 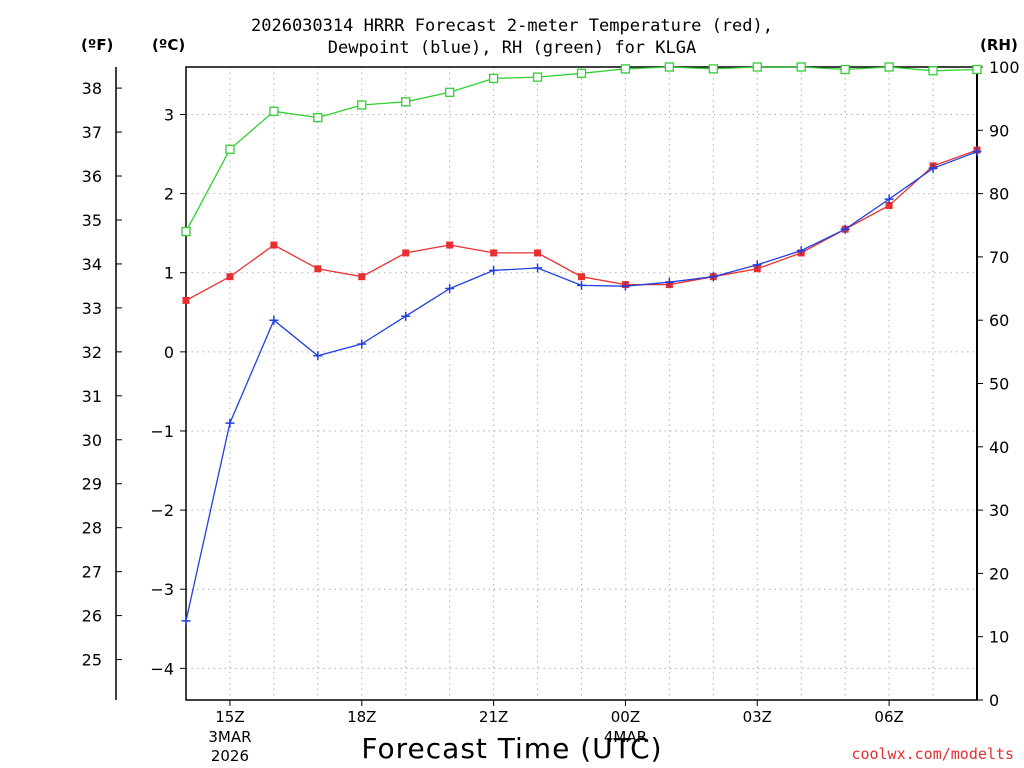 What do you see at coordinates (92, 572) in the screenshot?
I see `fahrenheit-tick-label: 27` at bounding box center [92, 572].